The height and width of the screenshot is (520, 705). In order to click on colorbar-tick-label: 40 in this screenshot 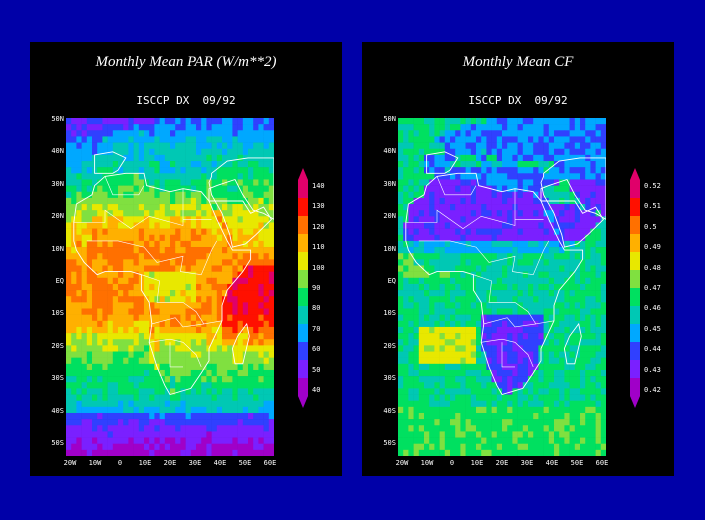, I will do `click(316, 390)`.